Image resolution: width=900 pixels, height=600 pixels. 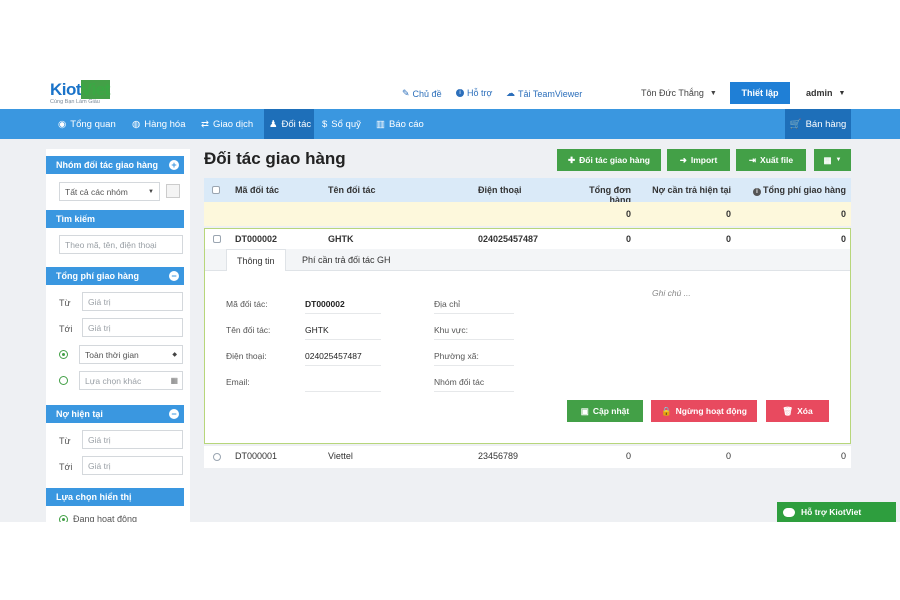 What do you see at coordinates (340, 456) in the screenshot?
I see `row-name: Viettel` at bounding box center [340, 456].